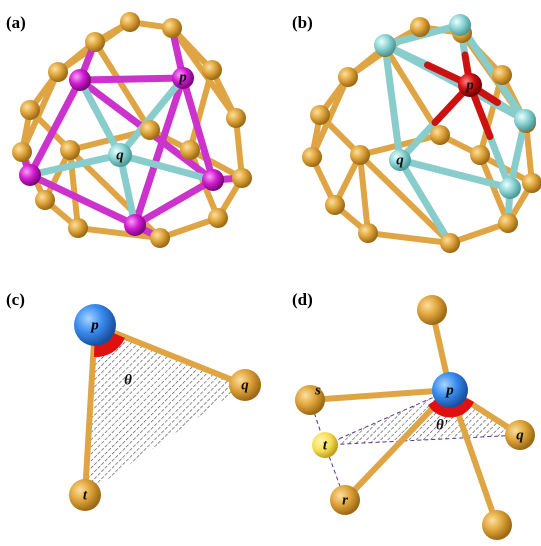  What do you see at coordinates (442, 425) in the screenshot?
I see `atom-label: θ'` at bounding box center [442, 425].